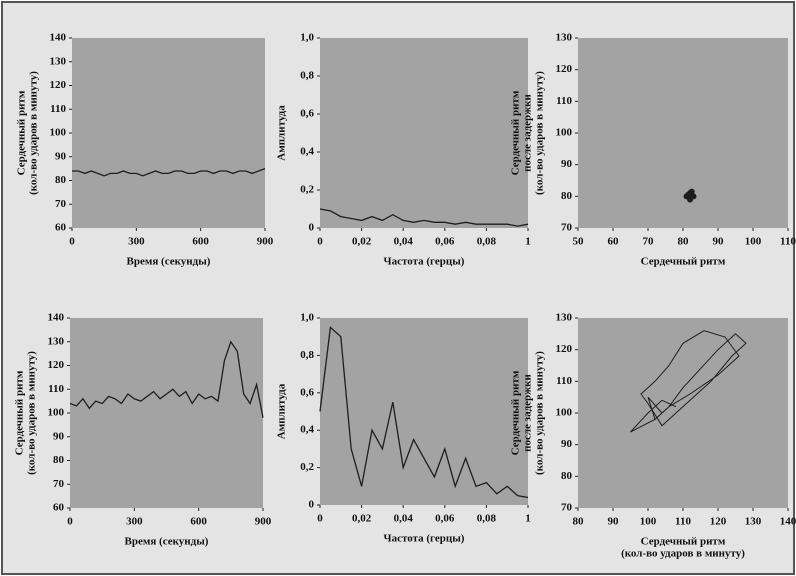  Describe the element at coordinates (683, 554) in the screenshot. I see `x-axis-label: (кол-во ударов в минуту)` at that location.